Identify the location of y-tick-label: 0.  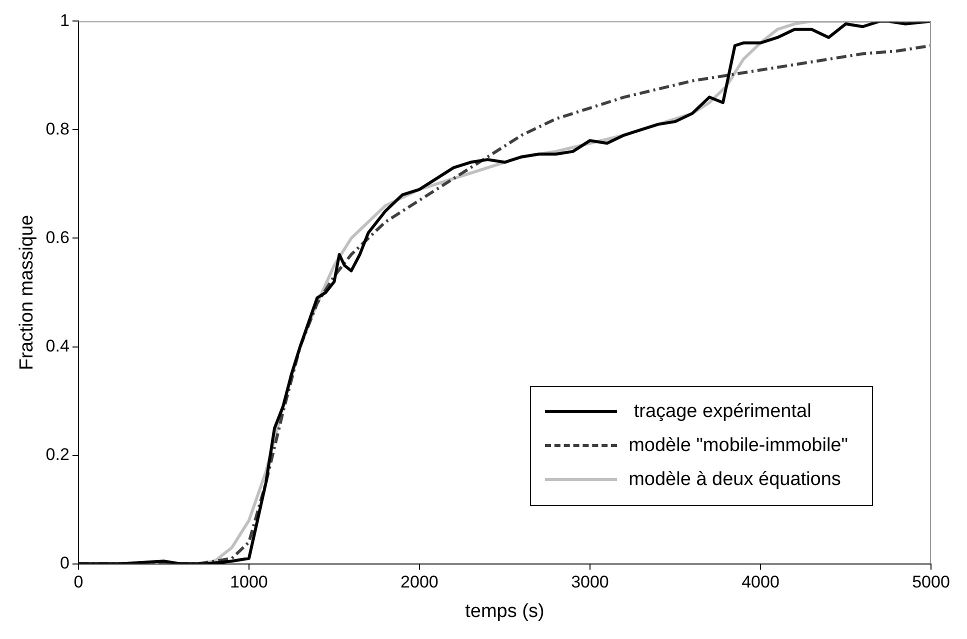
(65, 562).